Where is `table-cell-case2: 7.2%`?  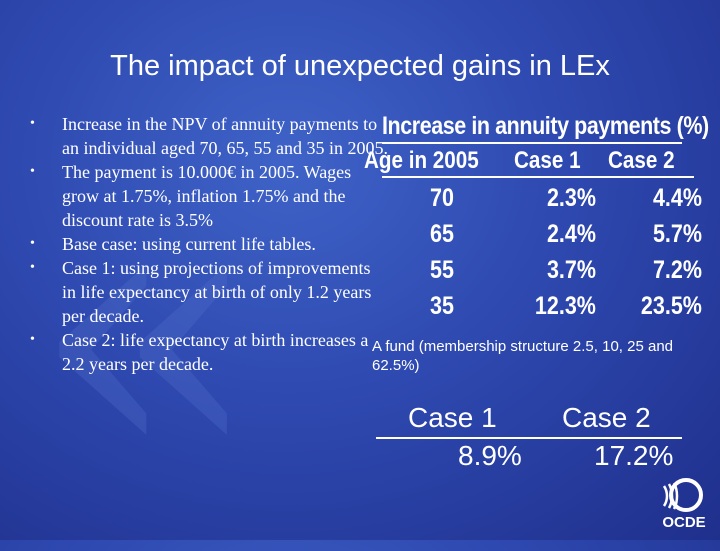
table-cell-case2: 7.2% is located at coordinates (677, 270).